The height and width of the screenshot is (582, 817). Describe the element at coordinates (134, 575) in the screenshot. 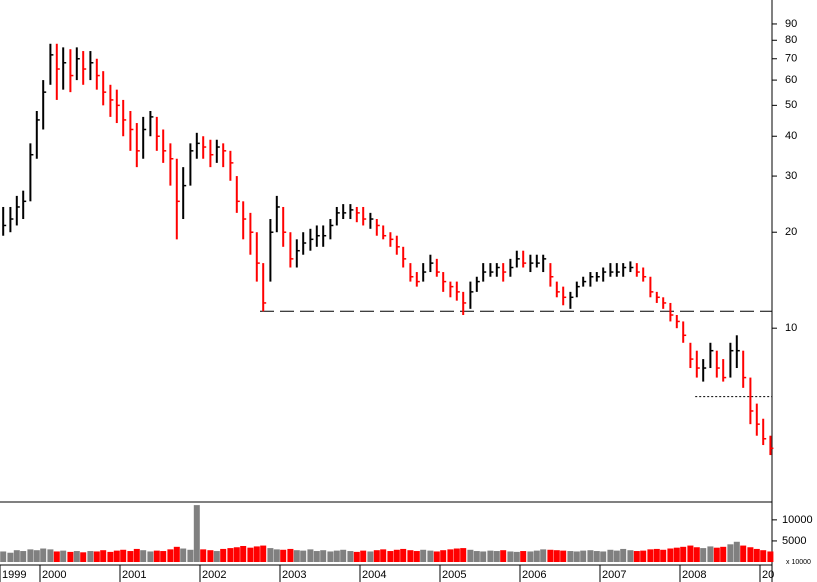

I see `x-tick-label: 2001` at that location.